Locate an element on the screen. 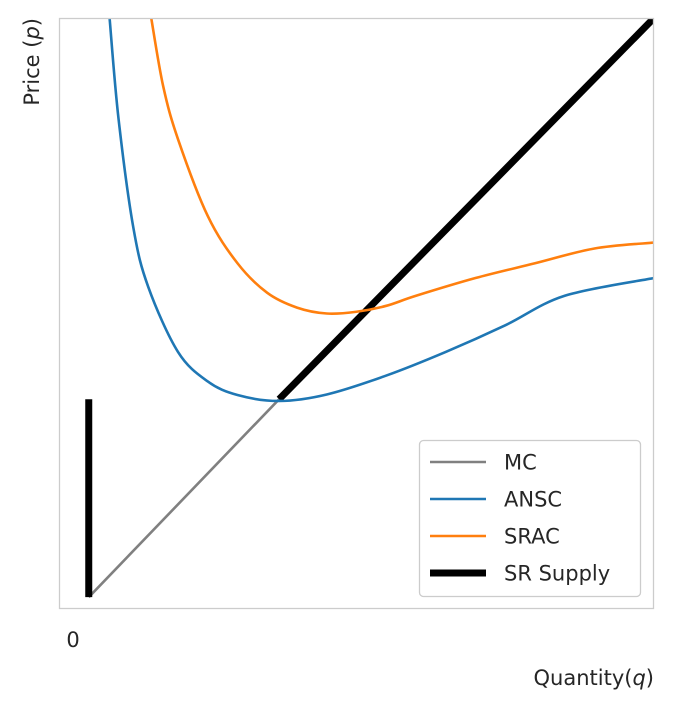  legend-label-srac: SRAC is located at coordinates (532, 537).